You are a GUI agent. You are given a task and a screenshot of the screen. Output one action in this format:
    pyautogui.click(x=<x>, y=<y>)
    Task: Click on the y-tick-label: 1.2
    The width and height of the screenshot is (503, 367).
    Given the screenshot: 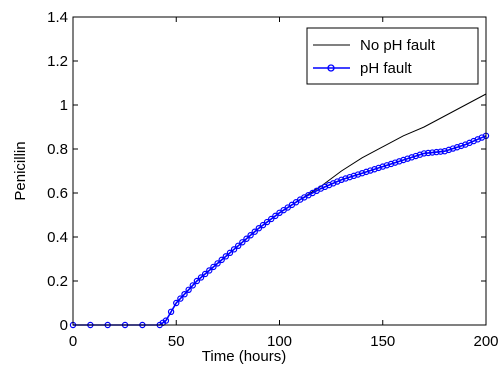 What is the action you would take?
    pyautogui.click(x=57, y=61)
    